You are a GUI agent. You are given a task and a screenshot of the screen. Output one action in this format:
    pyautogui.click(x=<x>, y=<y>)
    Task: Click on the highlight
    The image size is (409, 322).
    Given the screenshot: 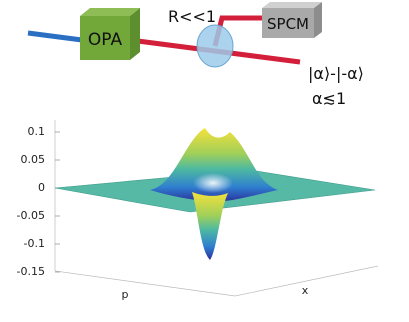 What is the action you would take?
    pyautogui.click(x=213, y=183)
    